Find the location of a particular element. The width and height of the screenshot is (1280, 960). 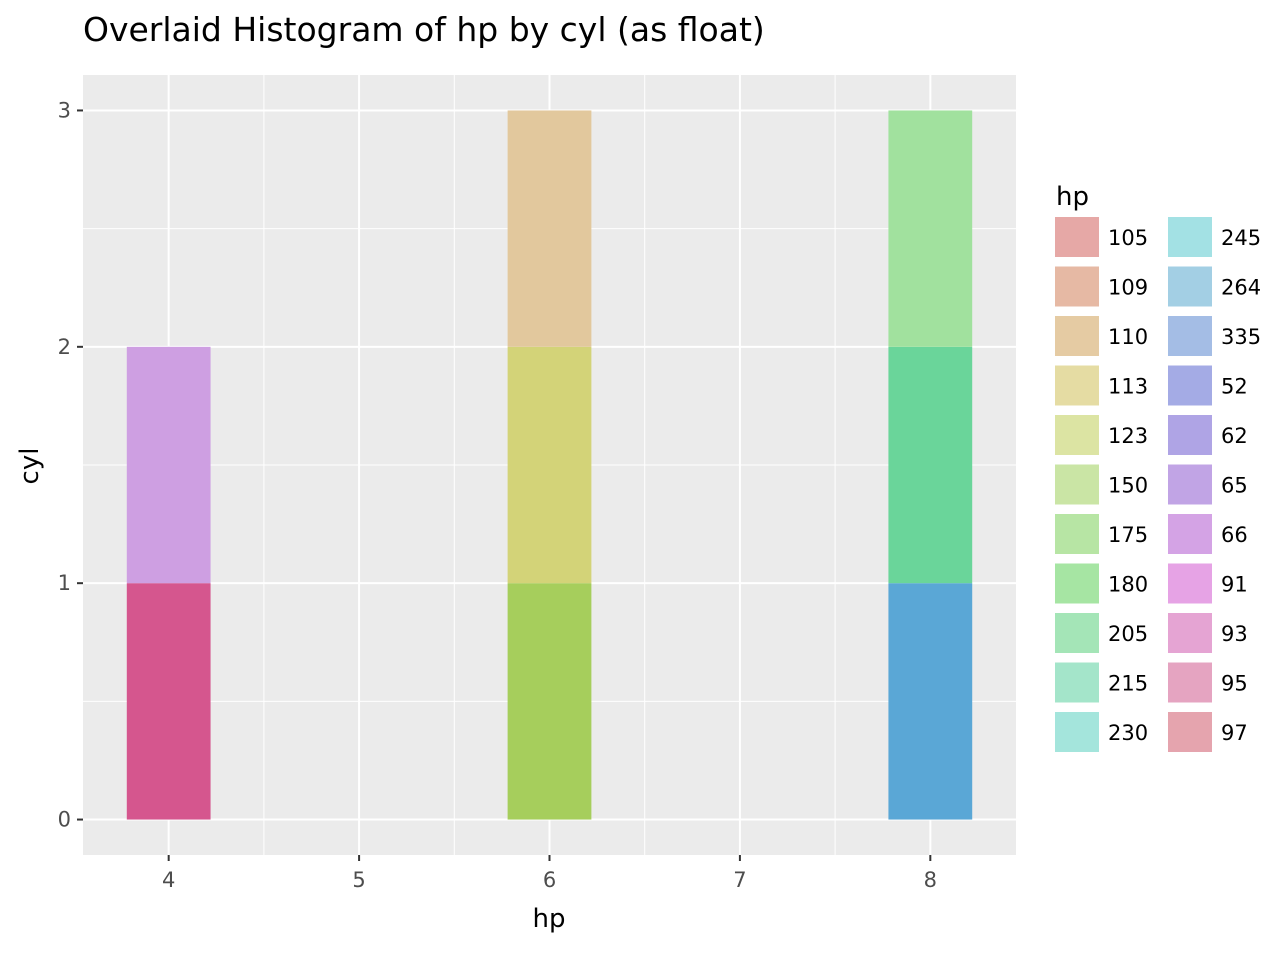

x-axis-title: hp is located at coordinates (549, 919).